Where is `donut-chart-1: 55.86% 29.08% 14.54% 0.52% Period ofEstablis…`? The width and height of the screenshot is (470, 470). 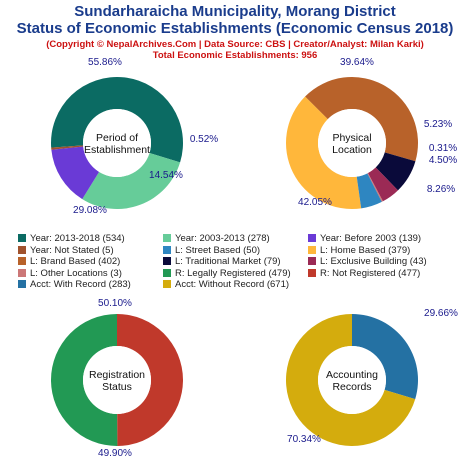
donut-chart-1: 55.86% 29.08% 14.54% 0.52% Period ofEstablis… is located at coordinates (134, 136).